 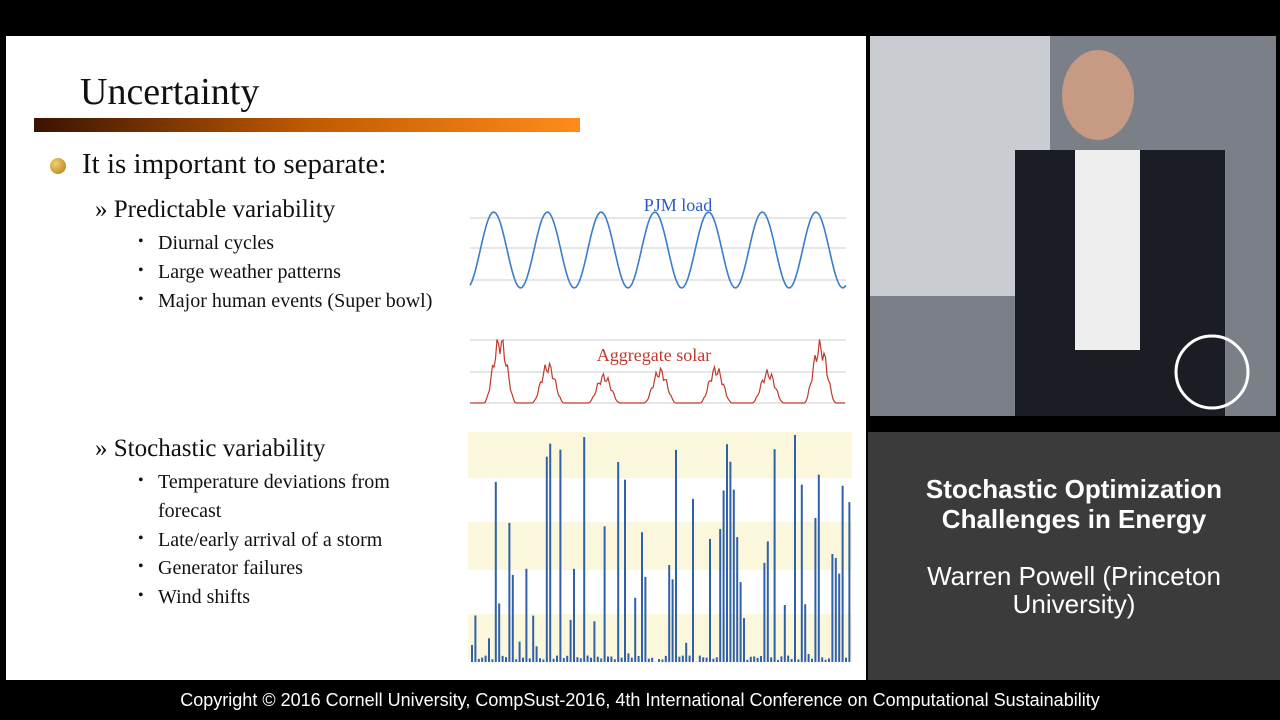 What do you see at coordinates (234, 164) in the screenshot?
I see `main-bullet: It is important to separate:` at bounding box center [234, 164].